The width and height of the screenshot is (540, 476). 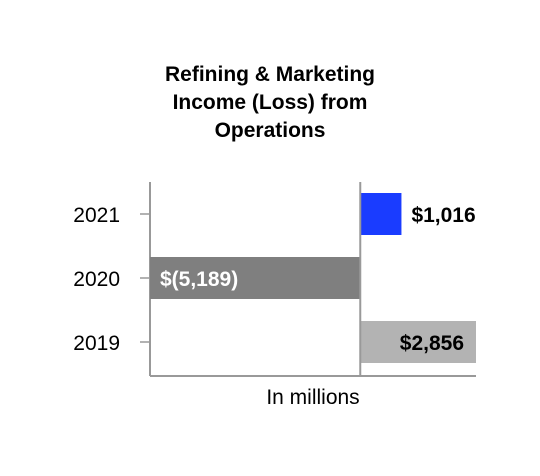 What do you see at coordinates (199, 279) in the screenshot?
I see `data-label: $(5,189)` at bounding box center [199, 279].